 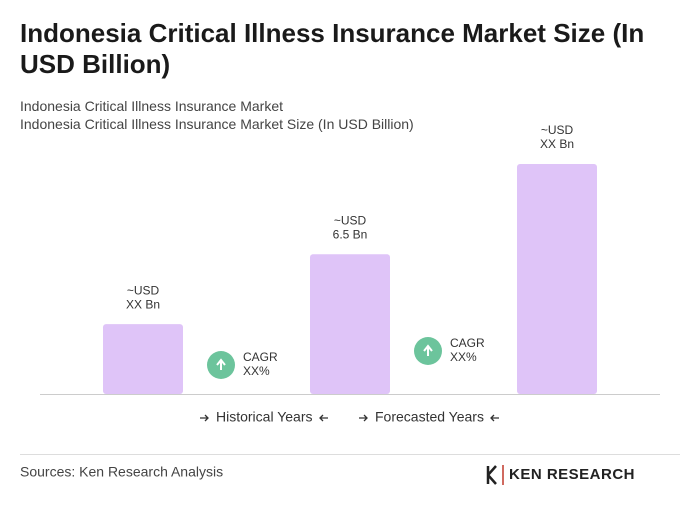 I want to click on legend-label: Historical Years, so click(x=264, y=417).